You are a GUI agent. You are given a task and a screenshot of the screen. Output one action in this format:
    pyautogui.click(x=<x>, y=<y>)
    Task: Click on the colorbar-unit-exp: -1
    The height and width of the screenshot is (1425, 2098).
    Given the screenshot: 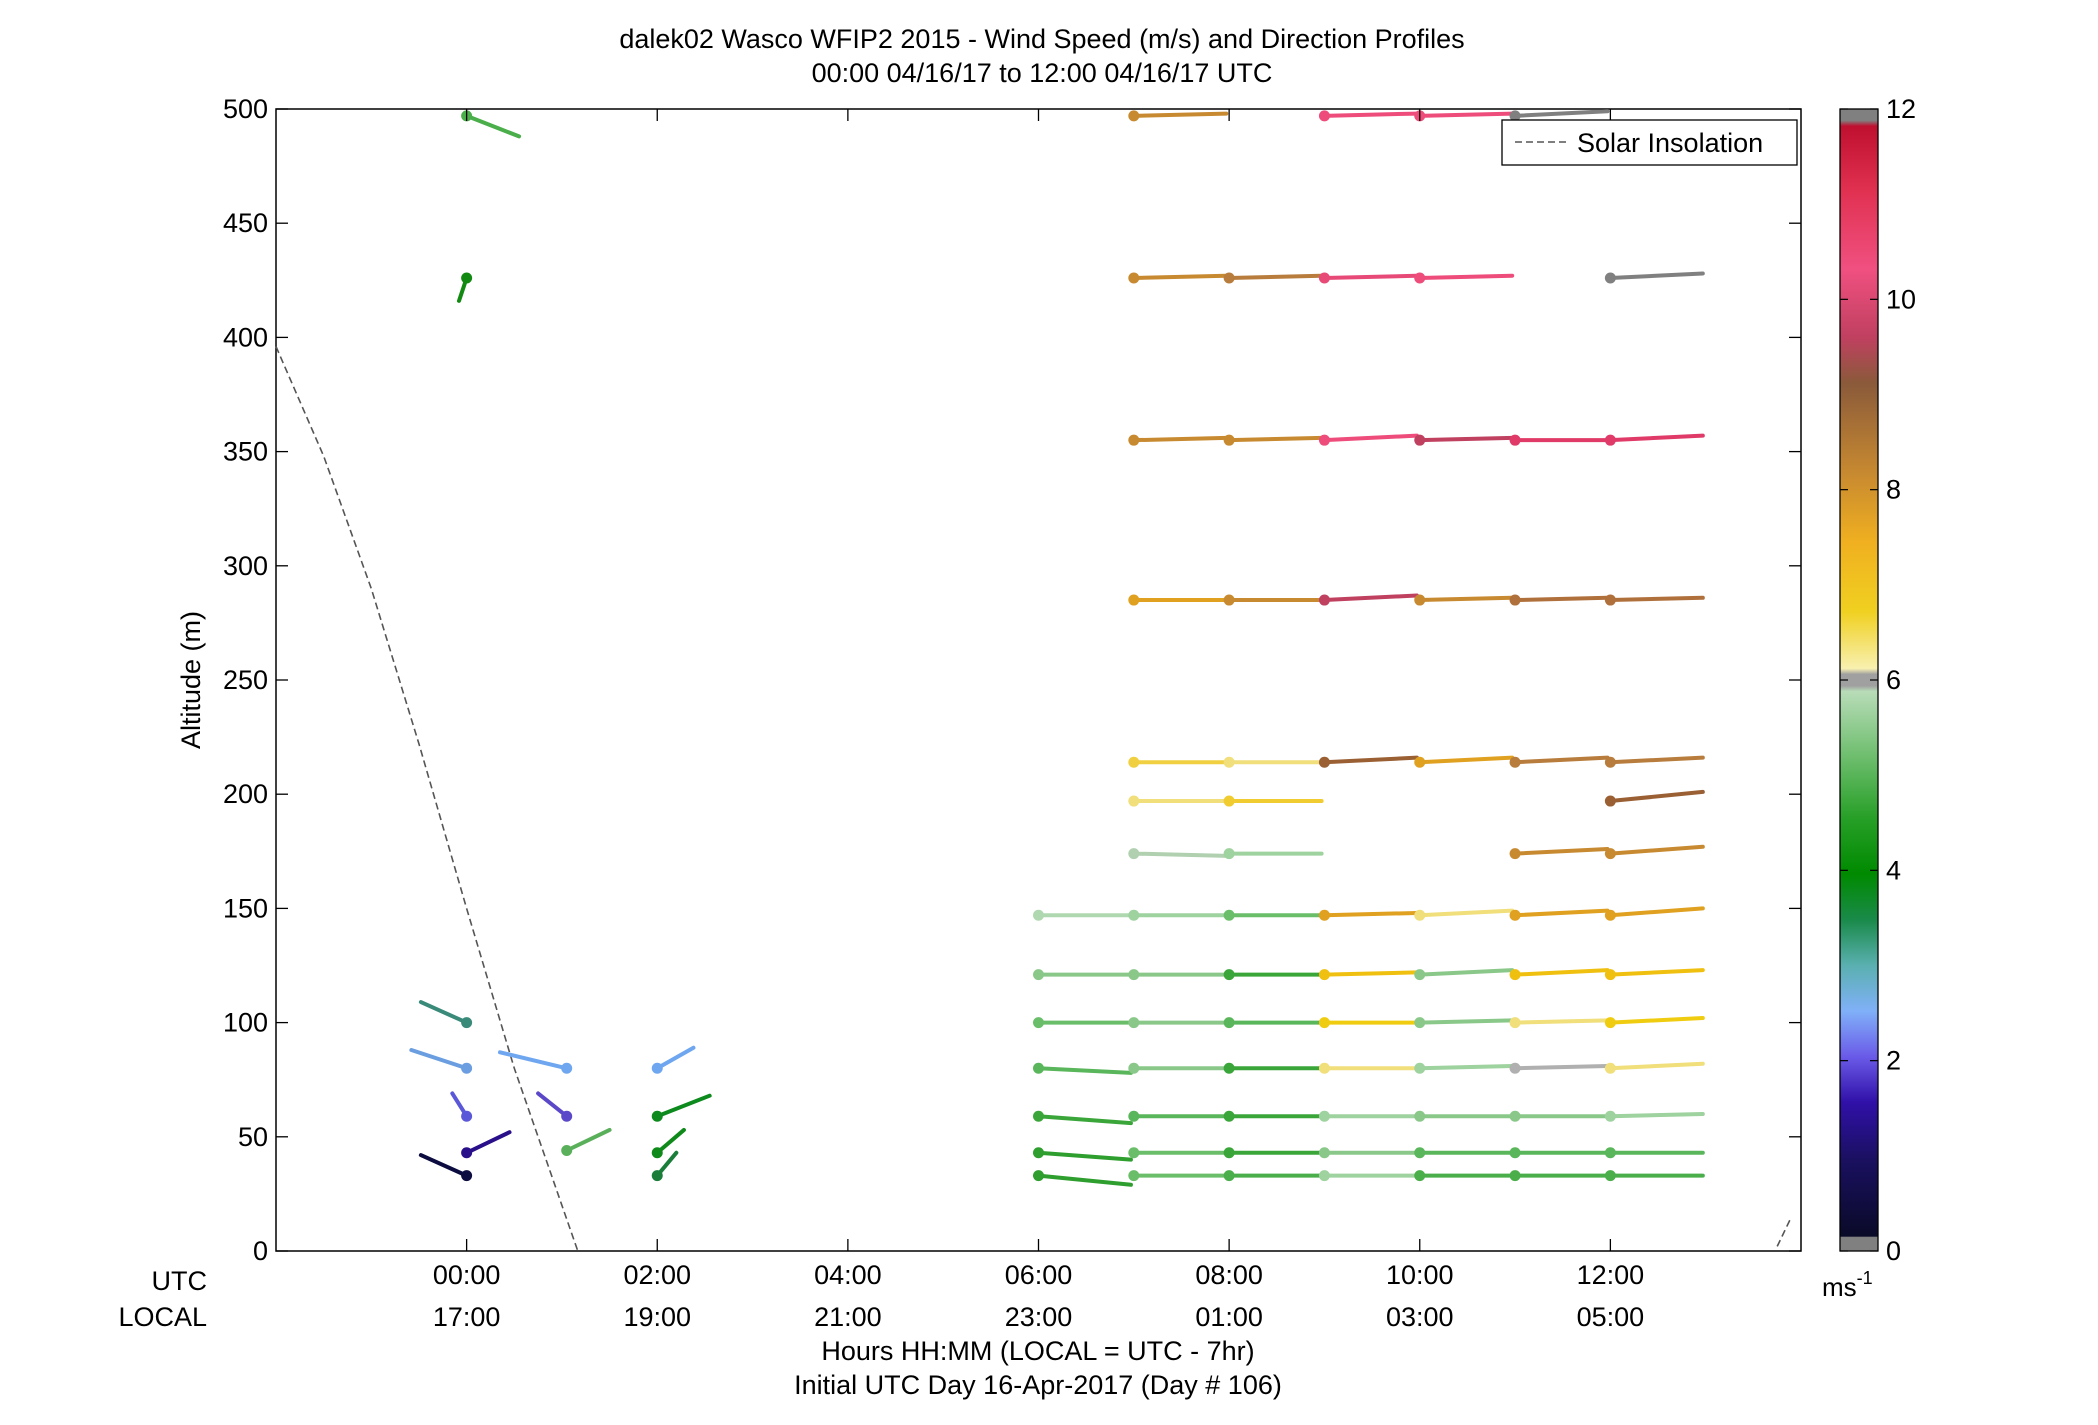 What is the action you would take?
    pyautogui.click(x=1865, y=1278)
    